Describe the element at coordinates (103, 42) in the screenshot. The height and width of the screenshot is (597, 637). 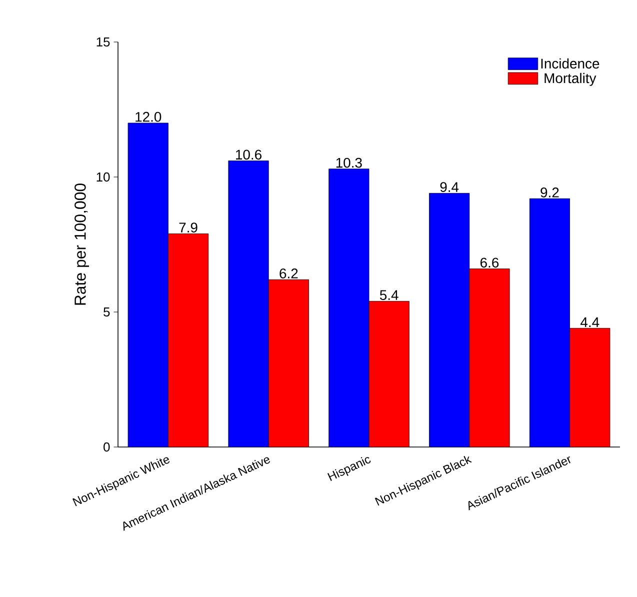
I see `y-tick-label: 15` at that location.